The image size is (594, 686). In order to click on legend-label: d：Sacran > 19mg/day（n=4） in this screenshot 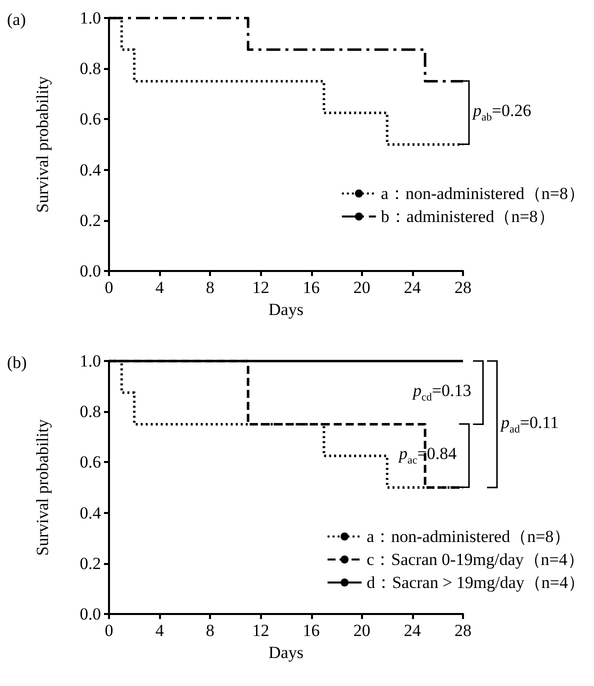, I will do `click(476, 582)`.